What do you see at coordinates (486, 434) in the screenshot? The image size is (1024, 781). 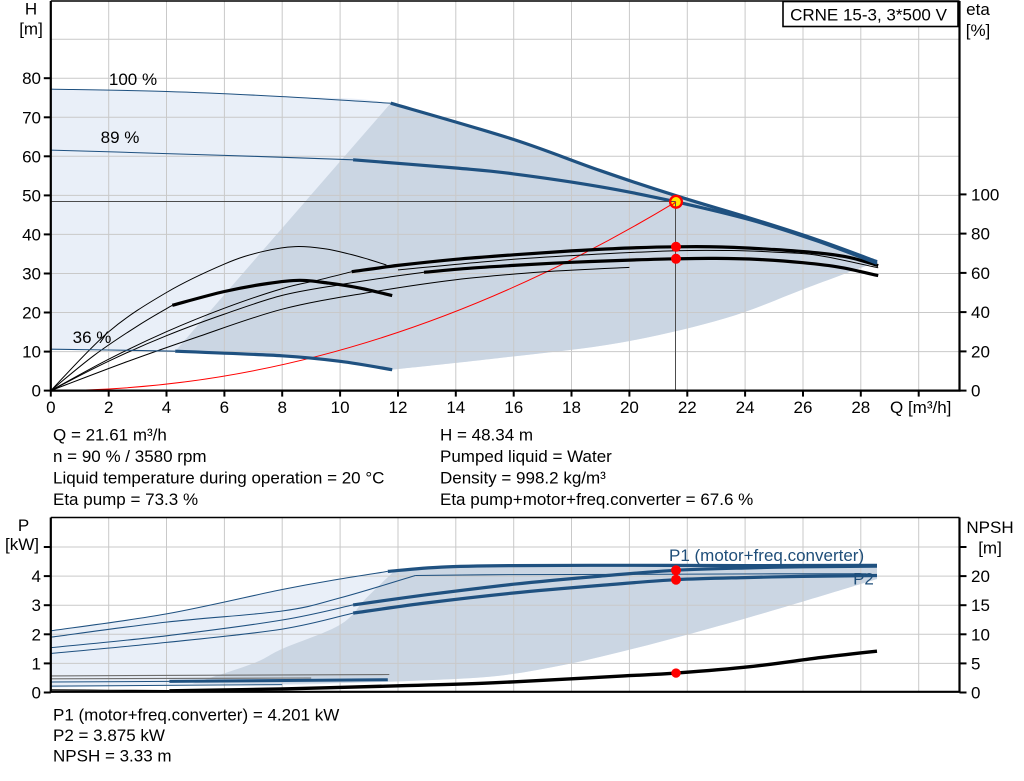 I see `svg-text: H = 48.34 m` at bounding box center [486, 434].